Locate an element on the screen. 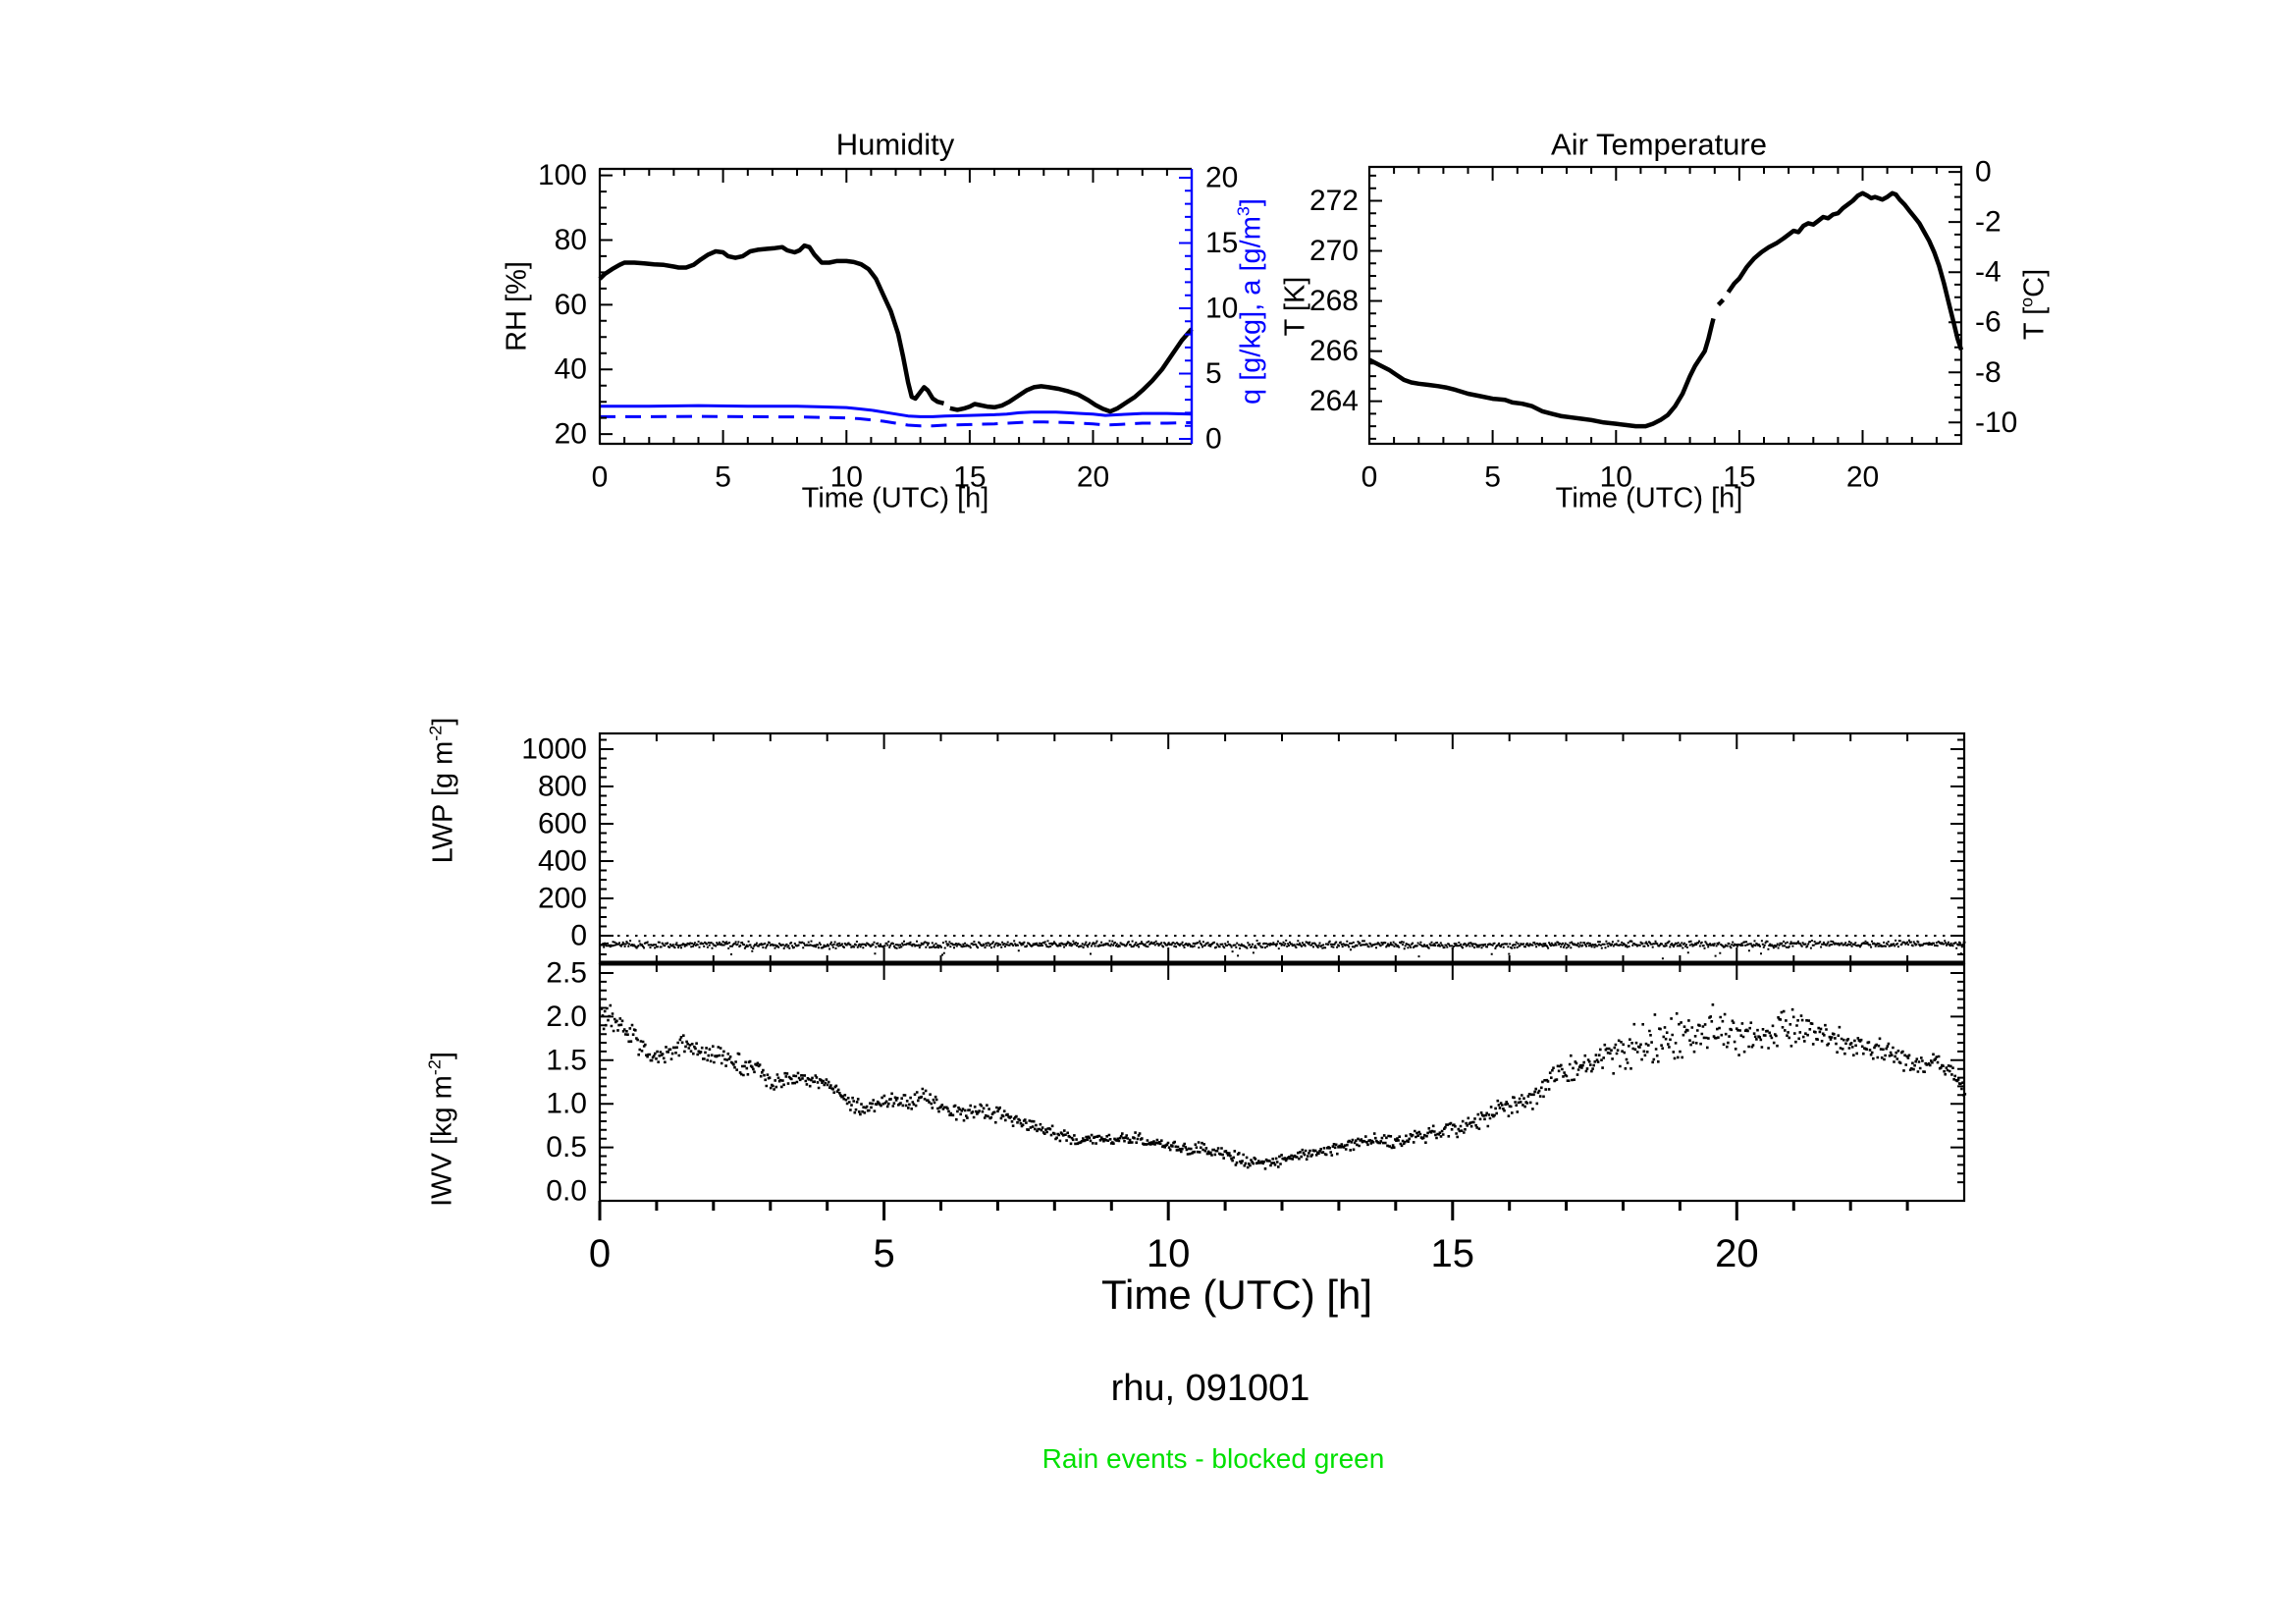  lwp-axis-title: LWP [g m-2] is located at coordinates (442, 791).